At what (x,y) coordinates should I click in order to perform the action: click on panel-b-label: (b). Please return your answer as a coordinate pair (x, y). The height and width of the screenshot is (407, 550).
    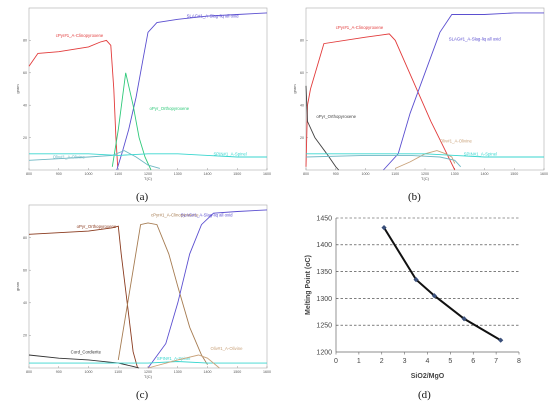
    Looking at the image, I should click on (414, 197).